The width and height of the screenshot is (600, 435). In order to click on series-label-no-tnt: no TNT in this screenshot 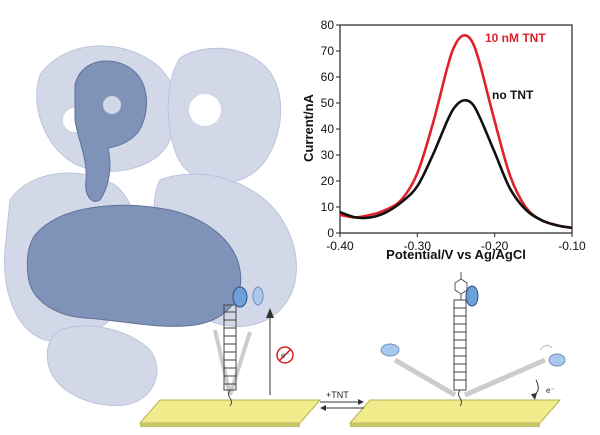, I will do `click(513, 95)`.